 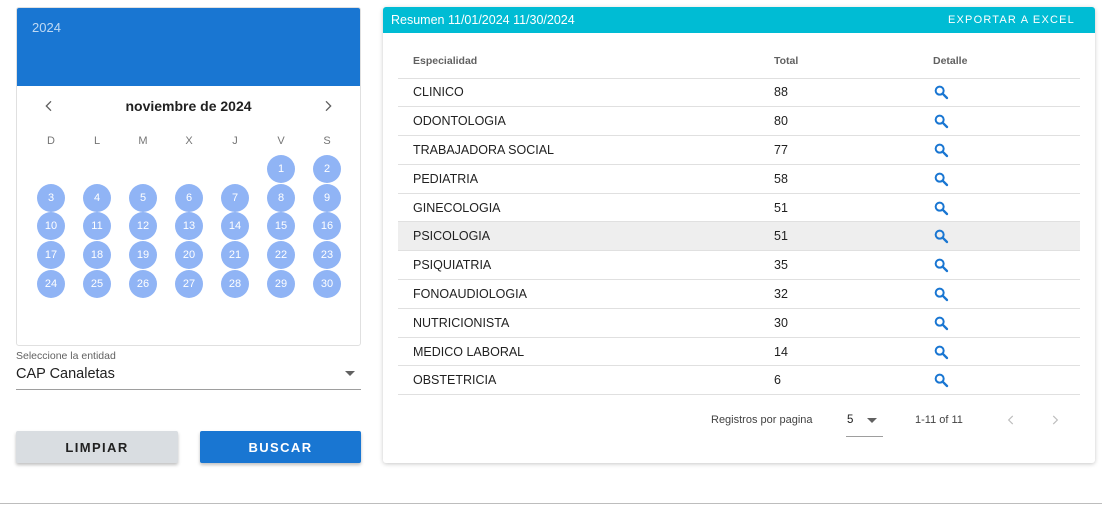 I want to click on day-9: 9, so click(x=327, y=198).